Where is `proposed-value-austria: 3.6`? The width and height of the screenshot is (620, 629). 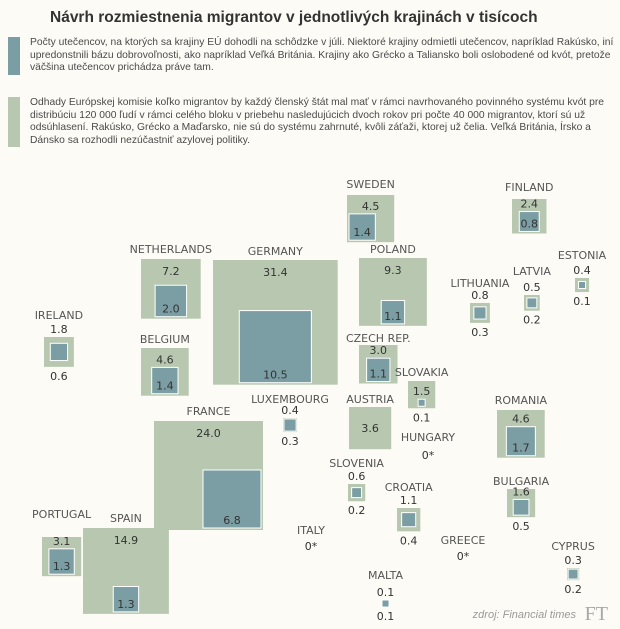 proposed-value-austria: 3.6 is located at coordinates (370, 428).